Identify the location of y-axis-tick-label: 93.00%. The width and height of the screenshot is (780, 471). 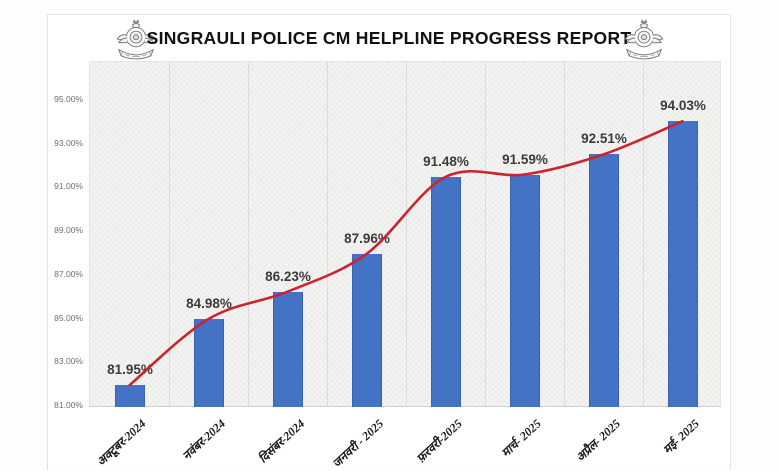
(68, 143).